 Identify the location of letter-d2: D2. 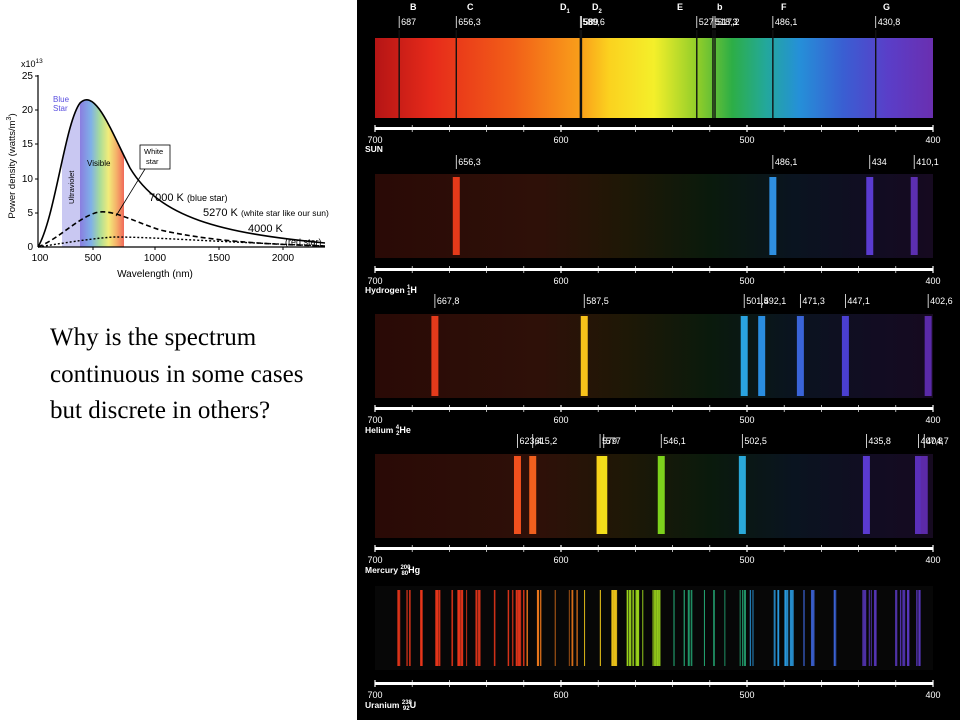
(597, 8).